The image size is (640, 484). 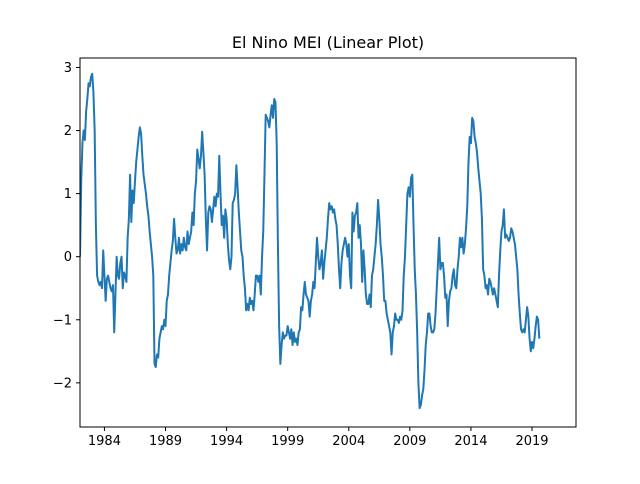 I want to click on x-tick-label: 2014, so click(x=470, y=441).